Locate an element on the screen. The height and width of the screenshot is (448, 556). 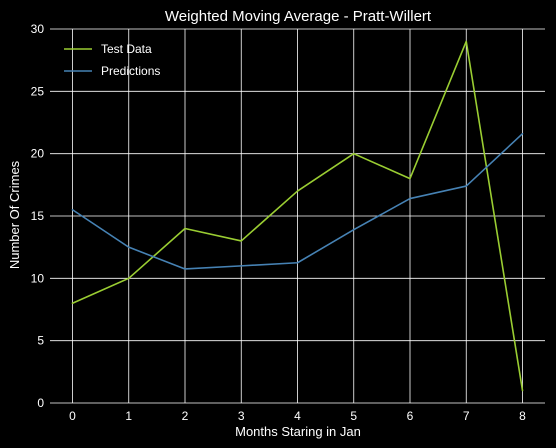
x-tick-label: 3 is located at coordinates (241, 416).